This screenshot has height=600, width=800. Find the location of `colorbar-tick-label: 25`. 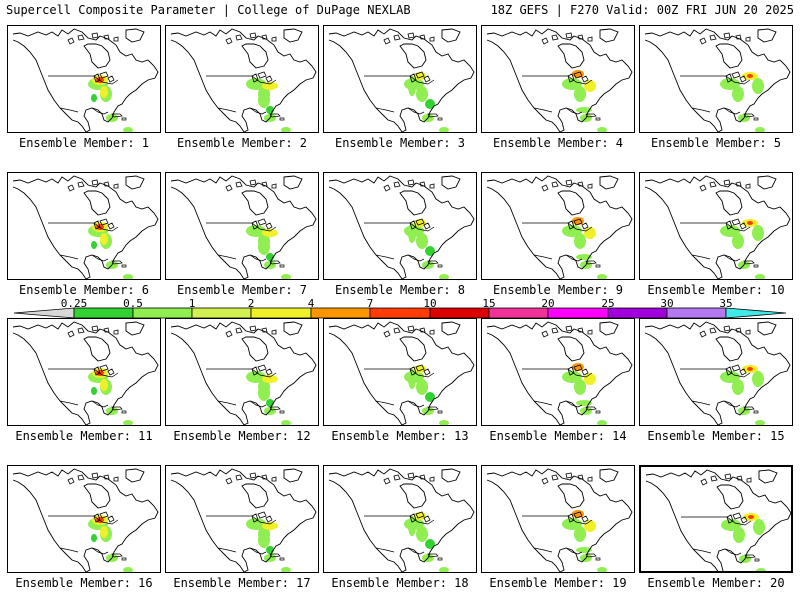

colorbar-tick-label: 25 is located at coordinates (608, 303).